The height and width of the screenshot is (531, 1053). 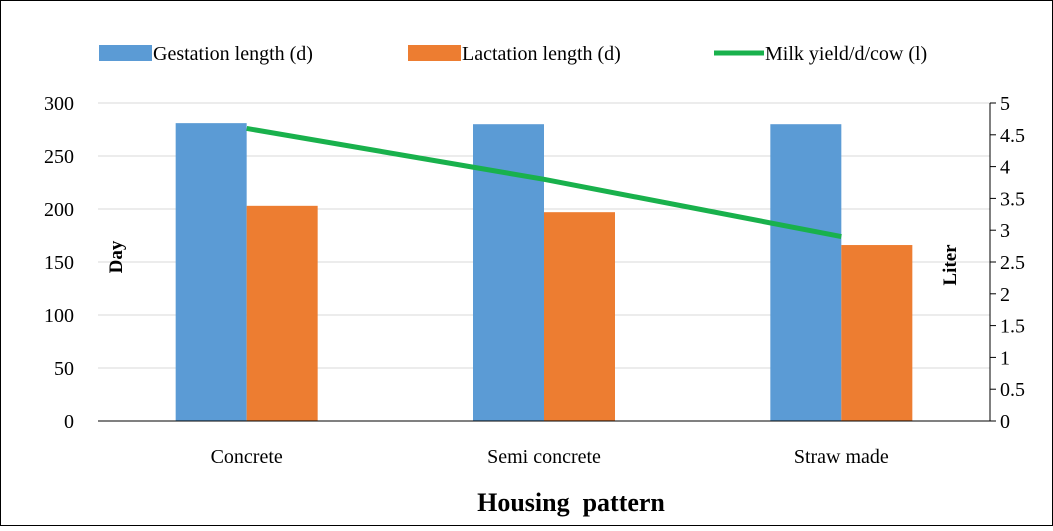 I want to click on legend-label: Lactation length (d), so click(x=541, y=54).